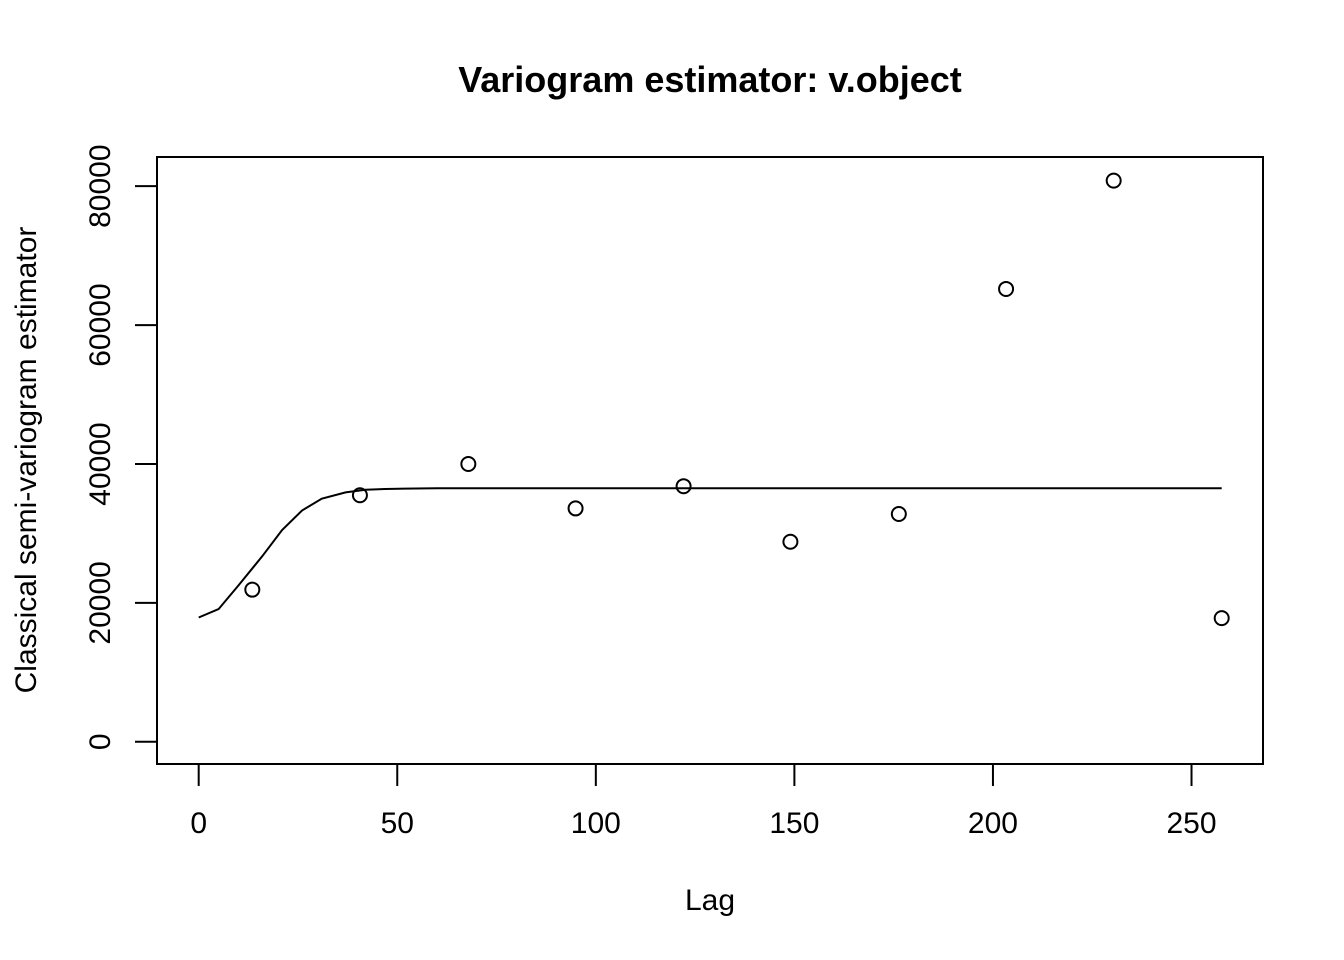  I want to click on x-tick-label: 0, so click(198, 823).